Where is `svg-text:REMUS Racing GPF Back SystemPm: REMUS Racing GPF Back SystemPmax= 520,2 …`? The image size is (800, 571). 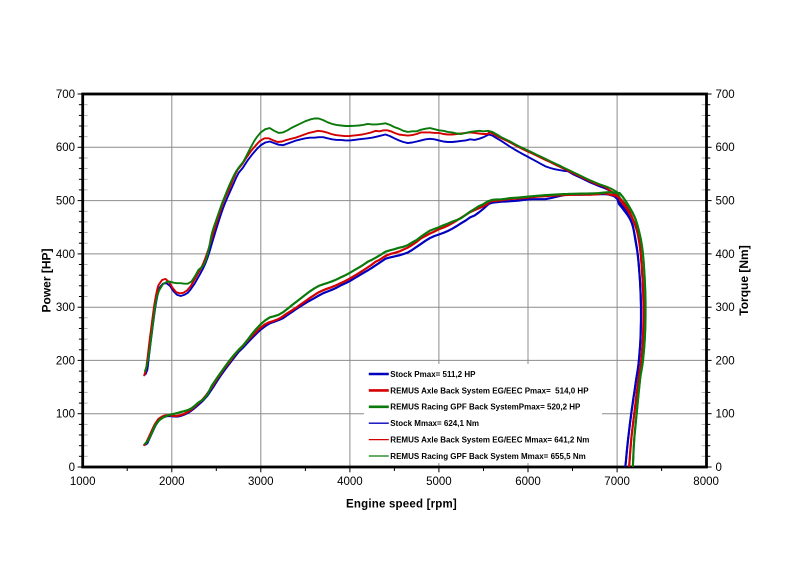 svg-text:REMUS Racing GPF Back SystemPm: REMUS Racing GPF Back SystemPmax= 520,2 … is located at coordinates (485, 407).